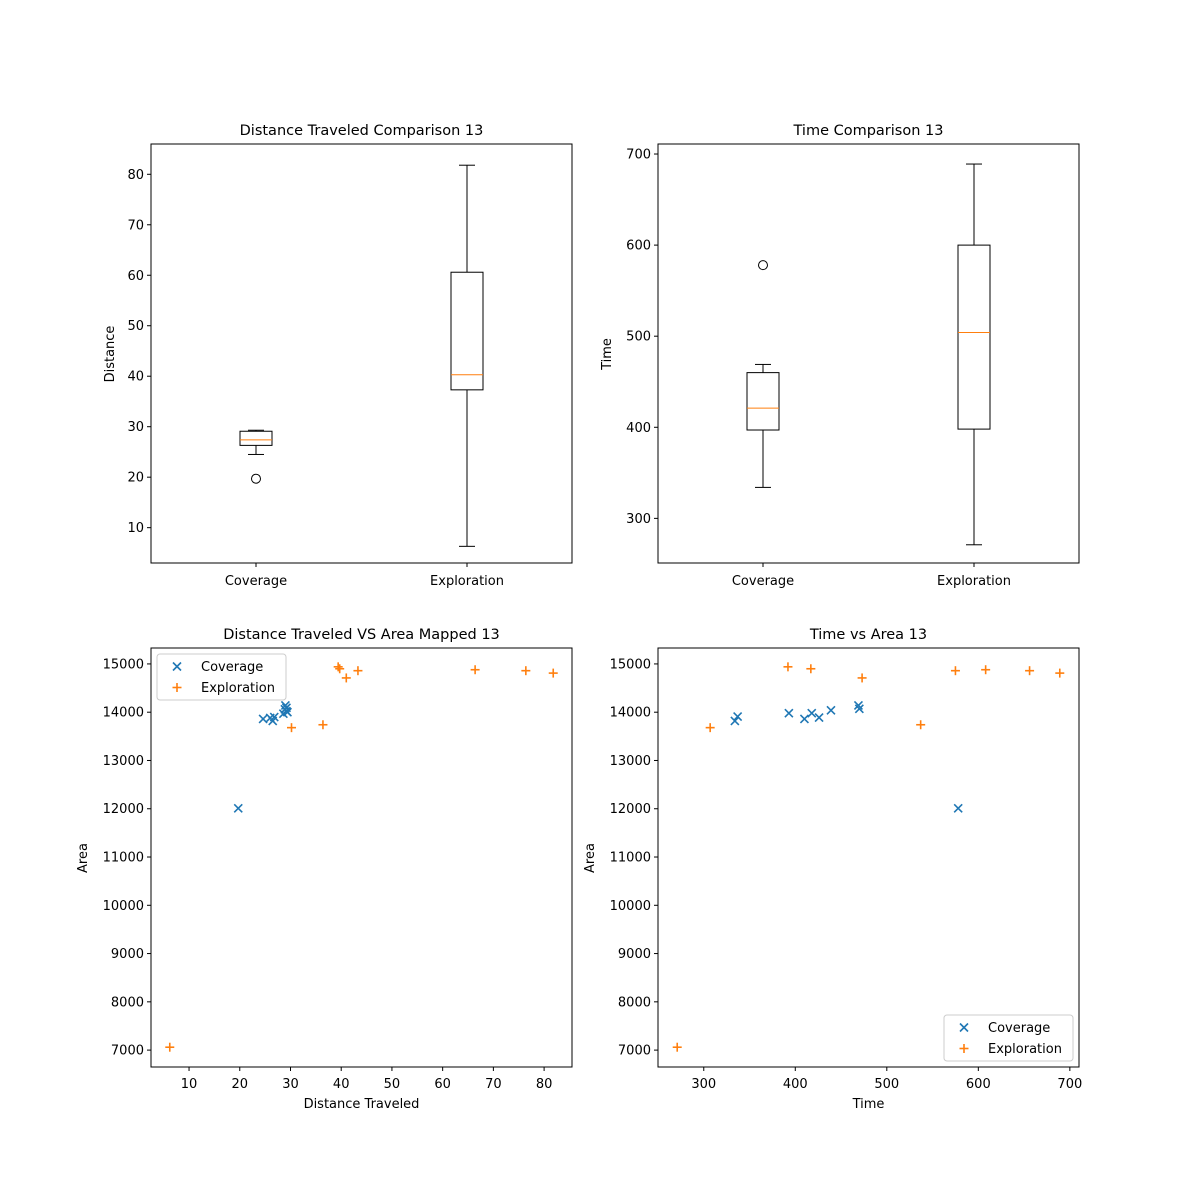 The height and width of the screenshot is (1200, 1200). I want to click on x-tick-label: 10, so click(189, 1084).